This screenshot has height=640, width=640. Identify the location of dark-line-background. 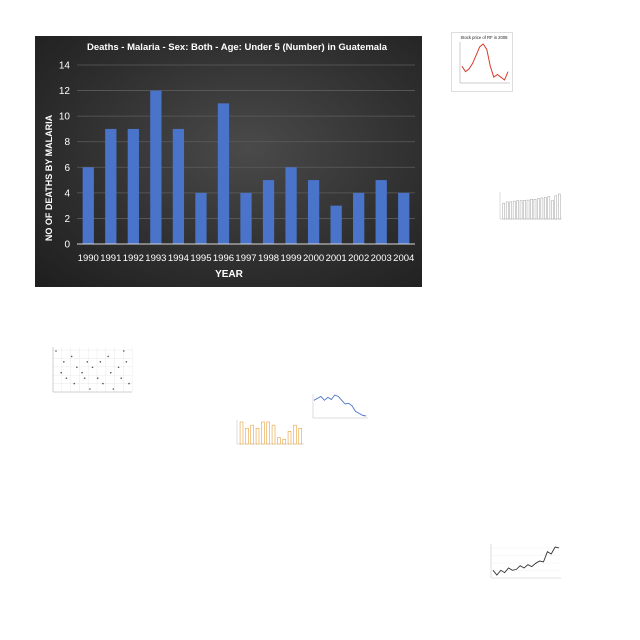
(523, 561).